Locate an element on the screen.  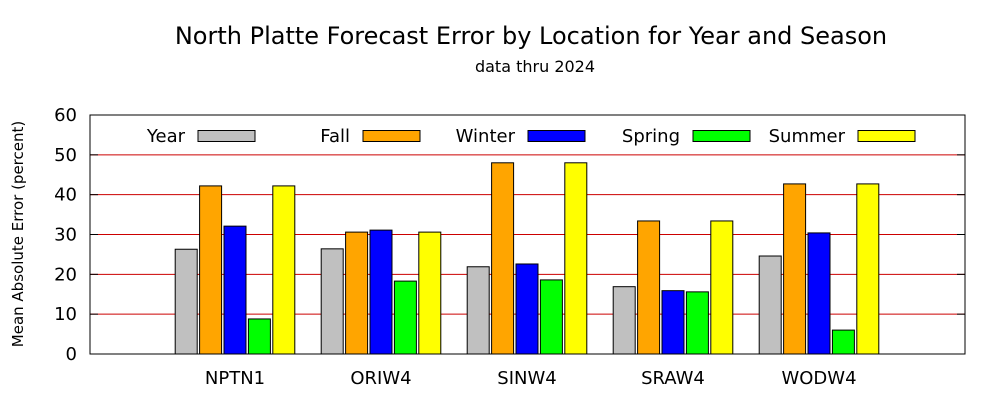
bar-winter-oriw4 is located at coordinates (381, 292).